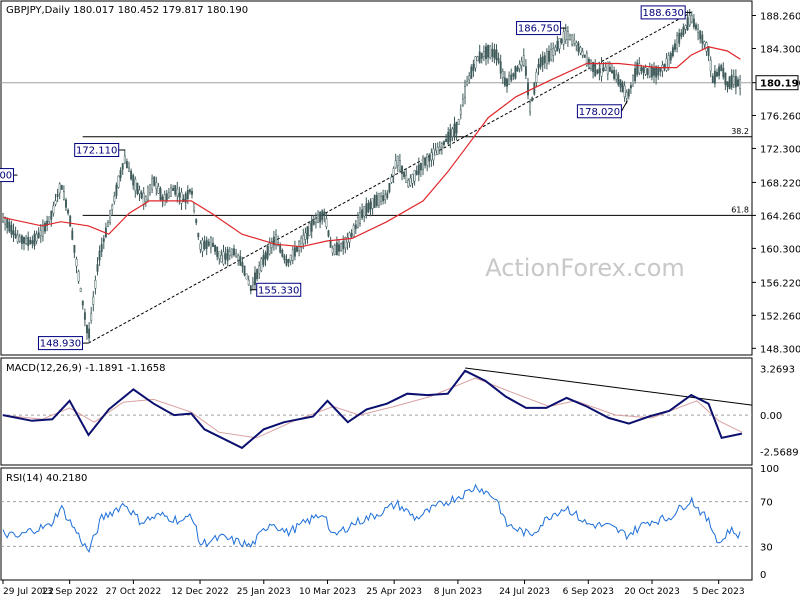  What do you see at coordinates (769, 469) in the screenshot?
I see `rsi-ytick-label: 100` at bounding box center [769, 469].